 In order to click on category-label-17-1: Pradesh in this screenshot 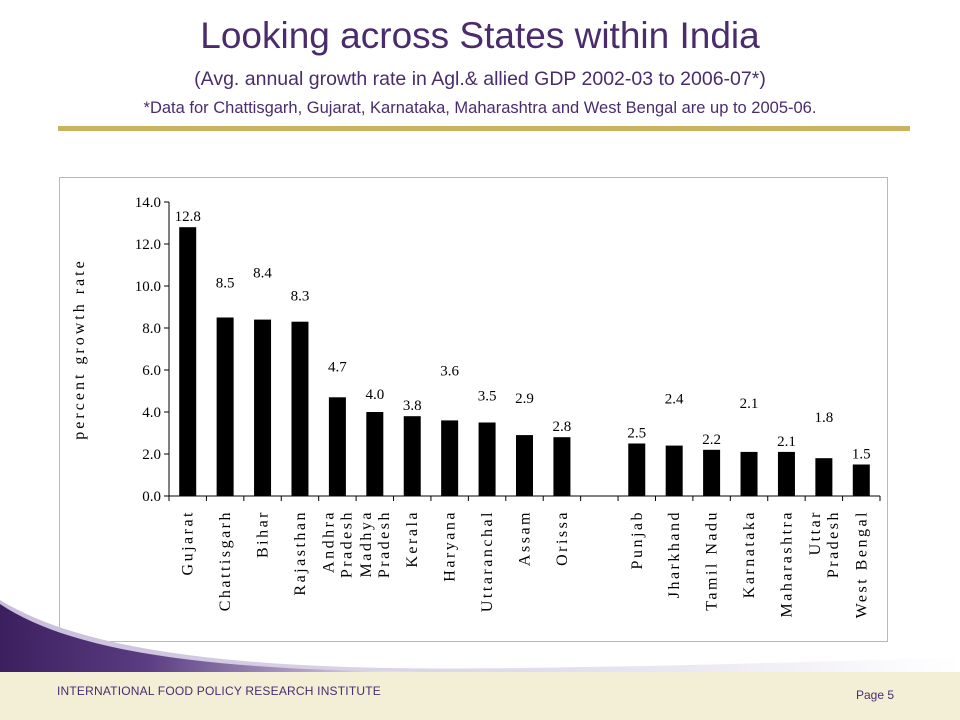, I will do `click(833, 544)`.